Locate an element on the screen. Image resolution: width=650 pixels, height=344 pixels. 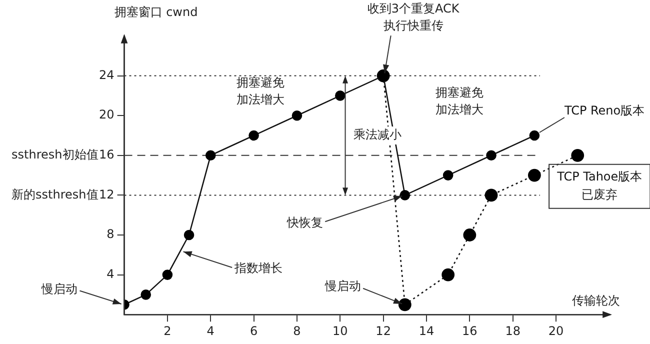
x-tick-label: 2 is located at coordinates (168, 331).